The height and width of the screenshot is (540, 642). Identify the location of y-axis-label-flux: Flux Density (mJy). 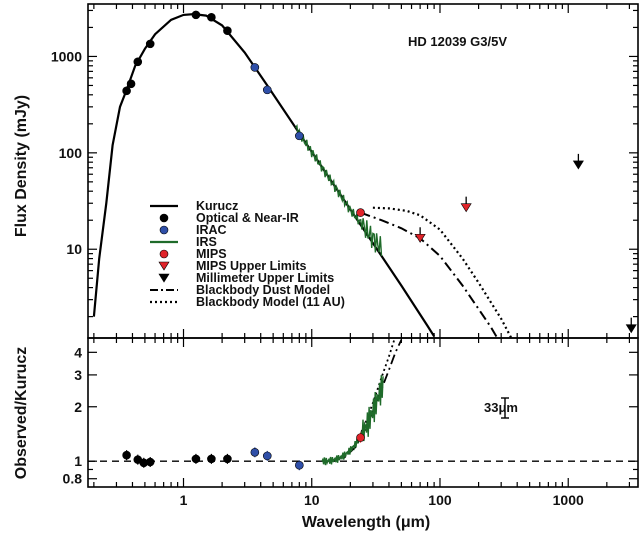
(21, 166).